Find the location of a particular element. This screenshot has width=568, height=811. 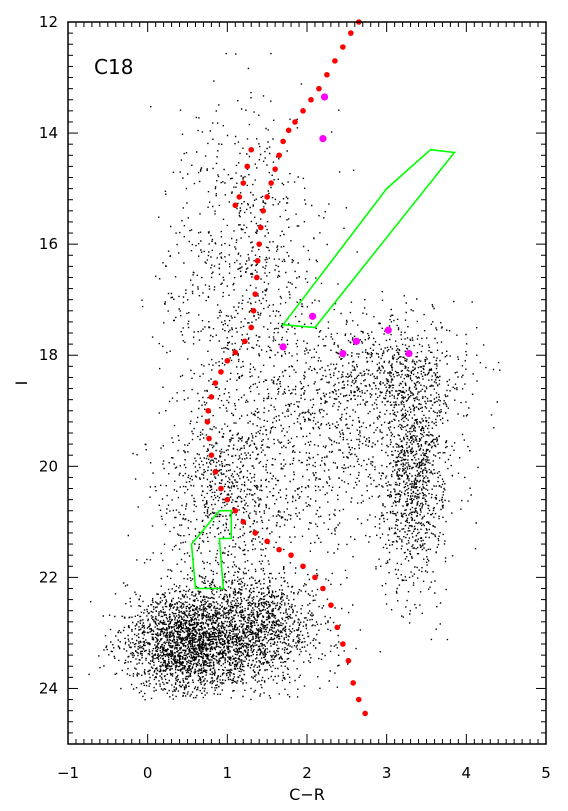

x-tick-label: 0 is located at coordinates (148, 773).